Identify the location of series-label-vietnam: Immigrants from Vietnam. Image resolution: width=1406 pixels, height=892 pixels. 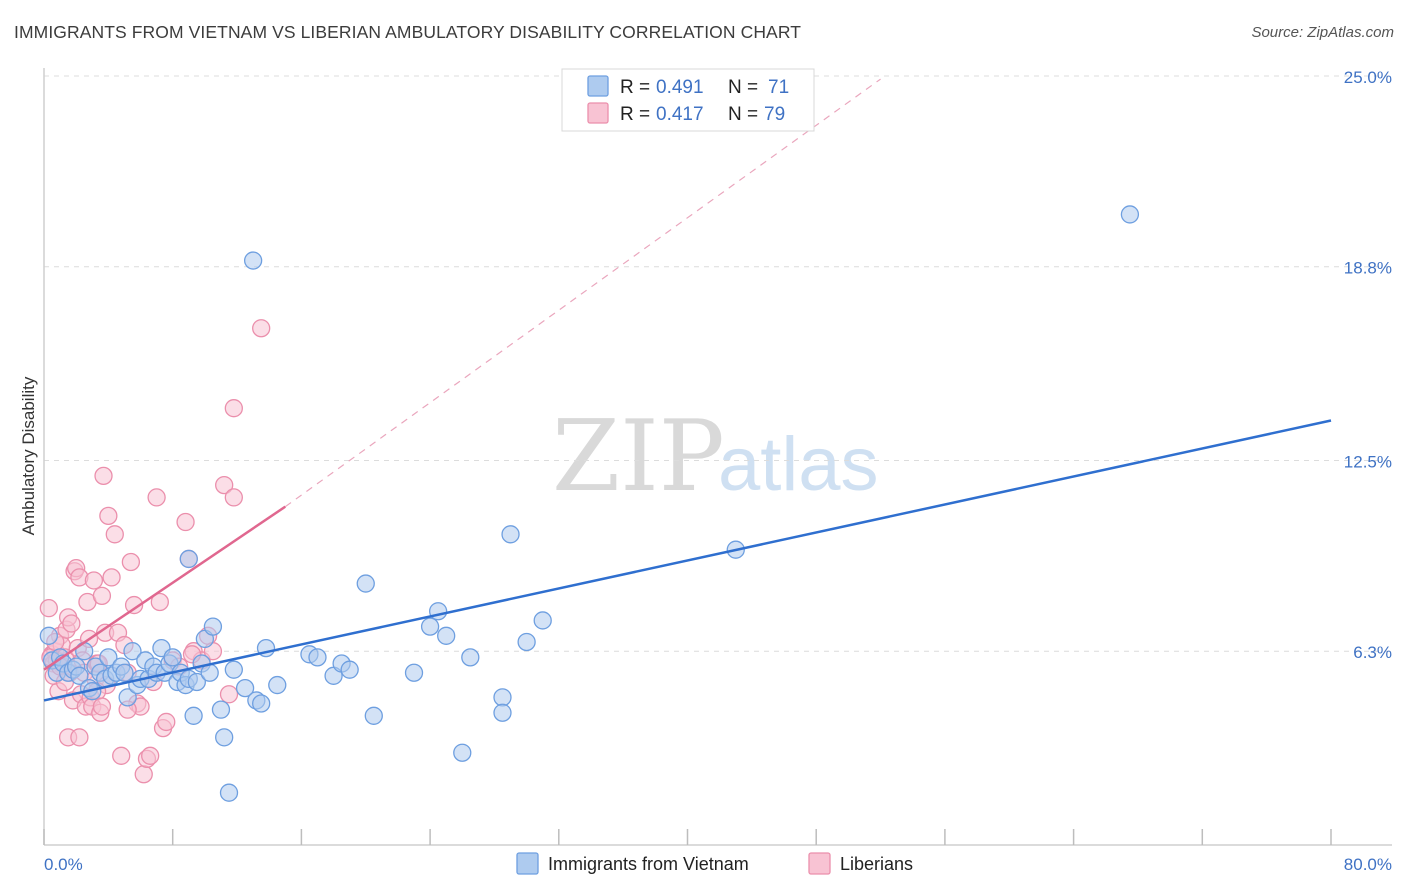
(648, 864).